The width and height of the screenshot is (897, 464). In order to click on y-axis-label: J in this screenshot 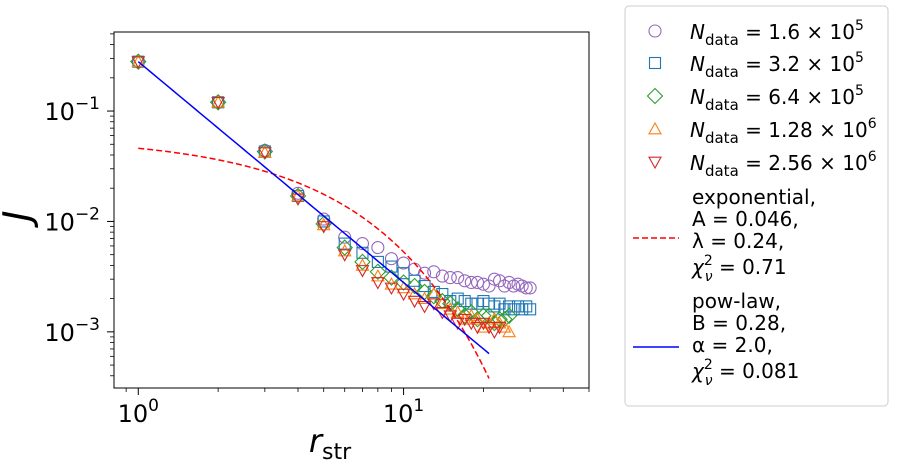, I will do `click(19, 219)`.